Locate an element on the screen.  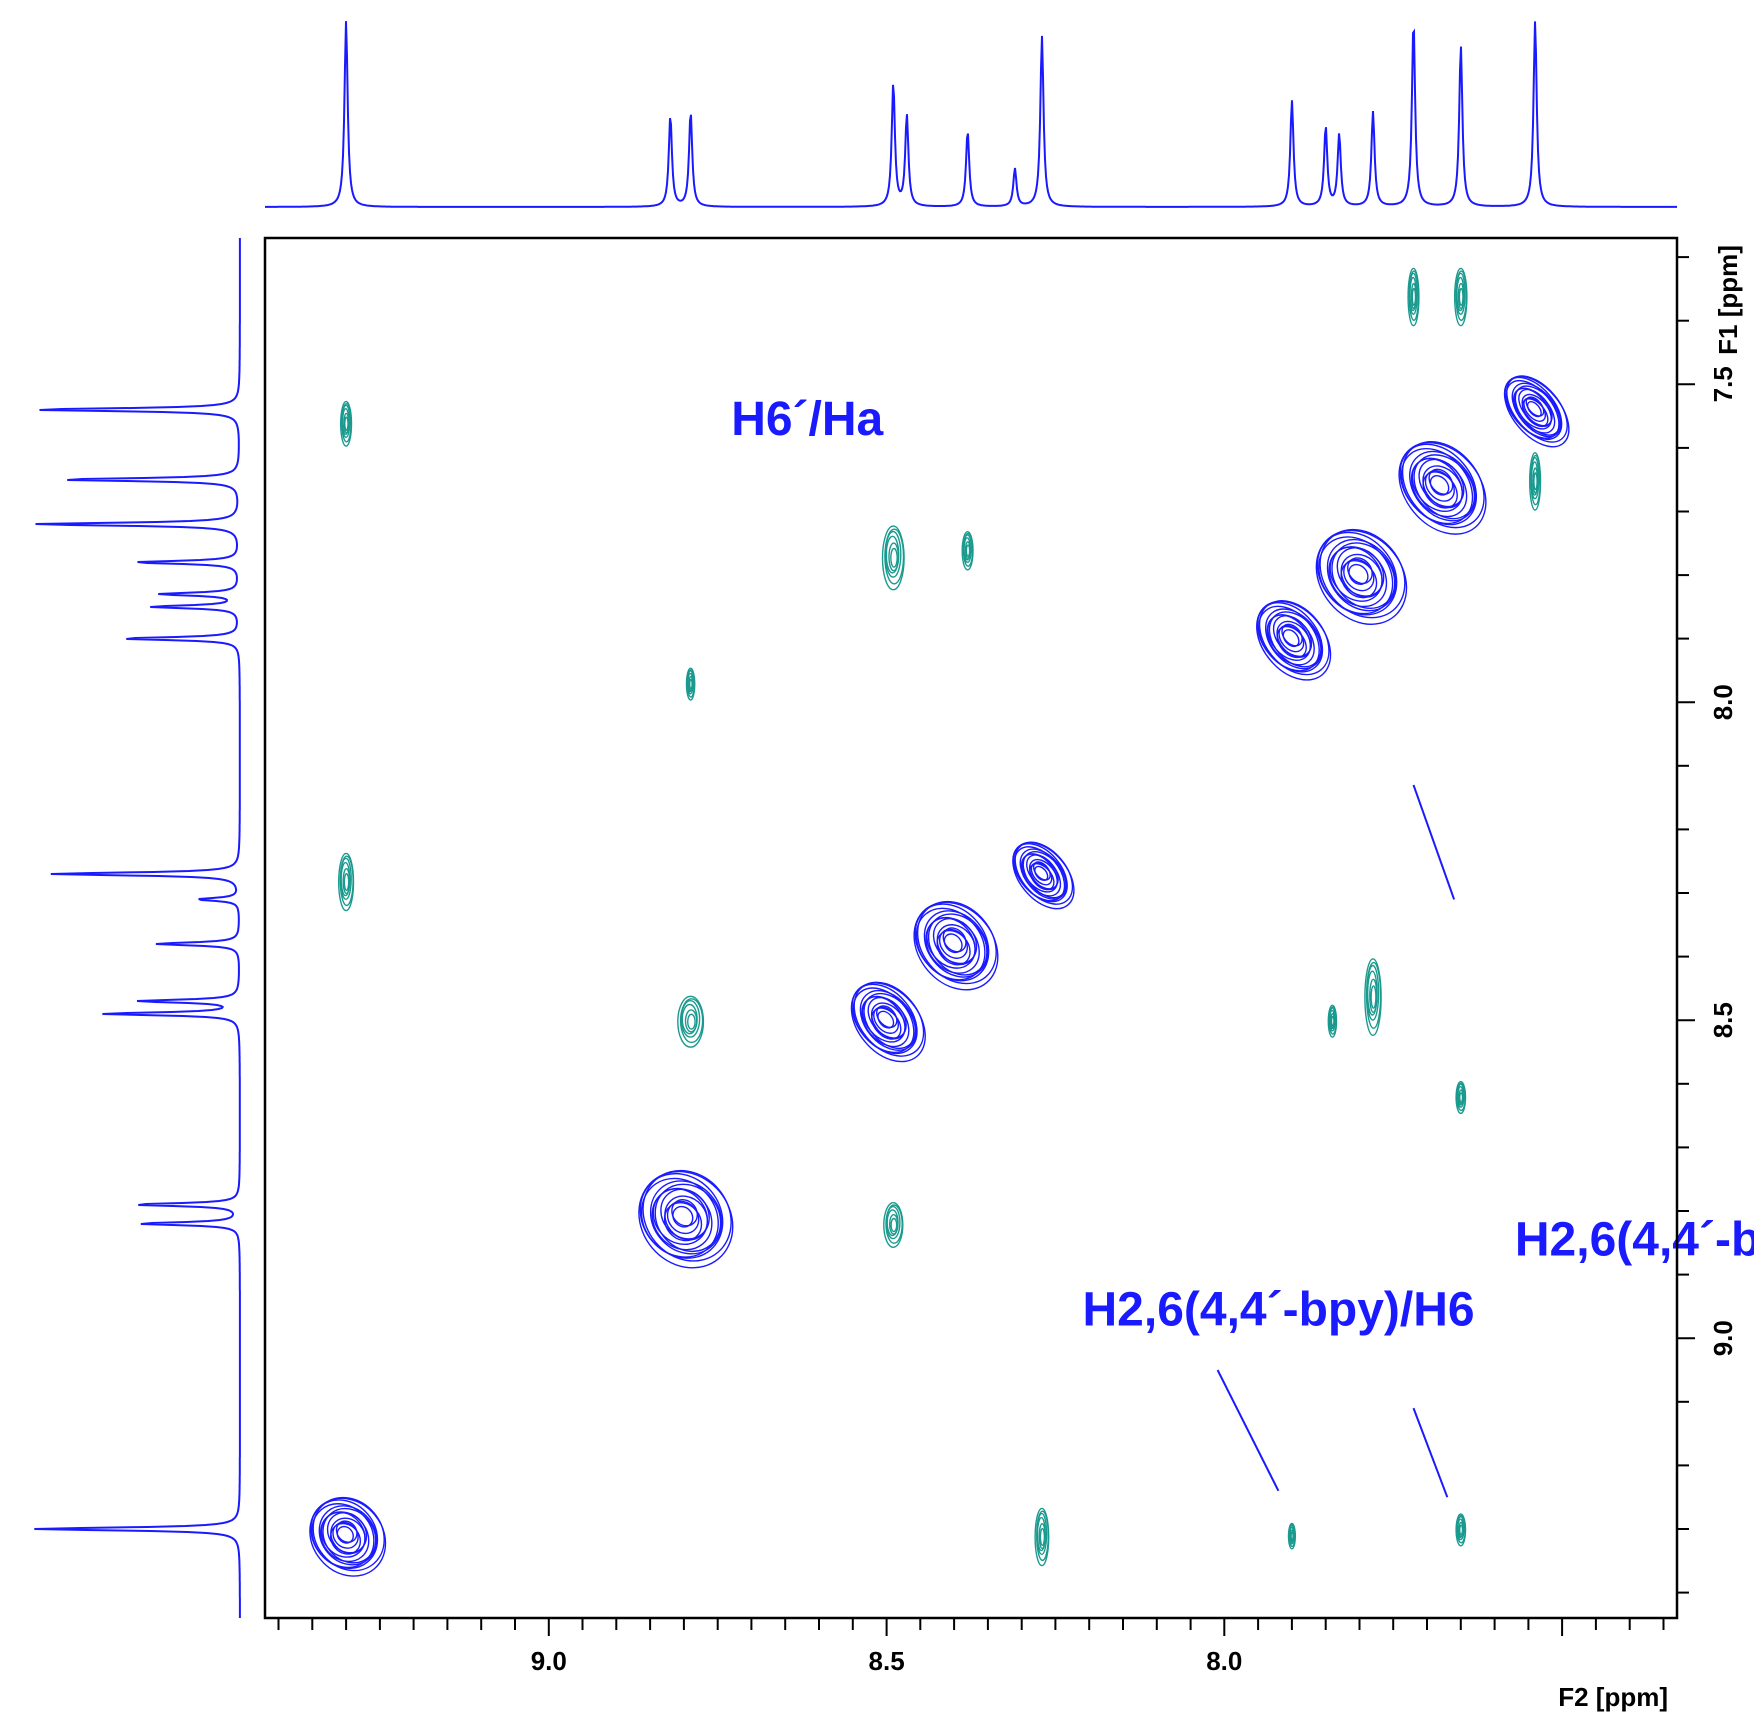
f2-tick-label: 9.0 is located at coordinates (549, 1661).